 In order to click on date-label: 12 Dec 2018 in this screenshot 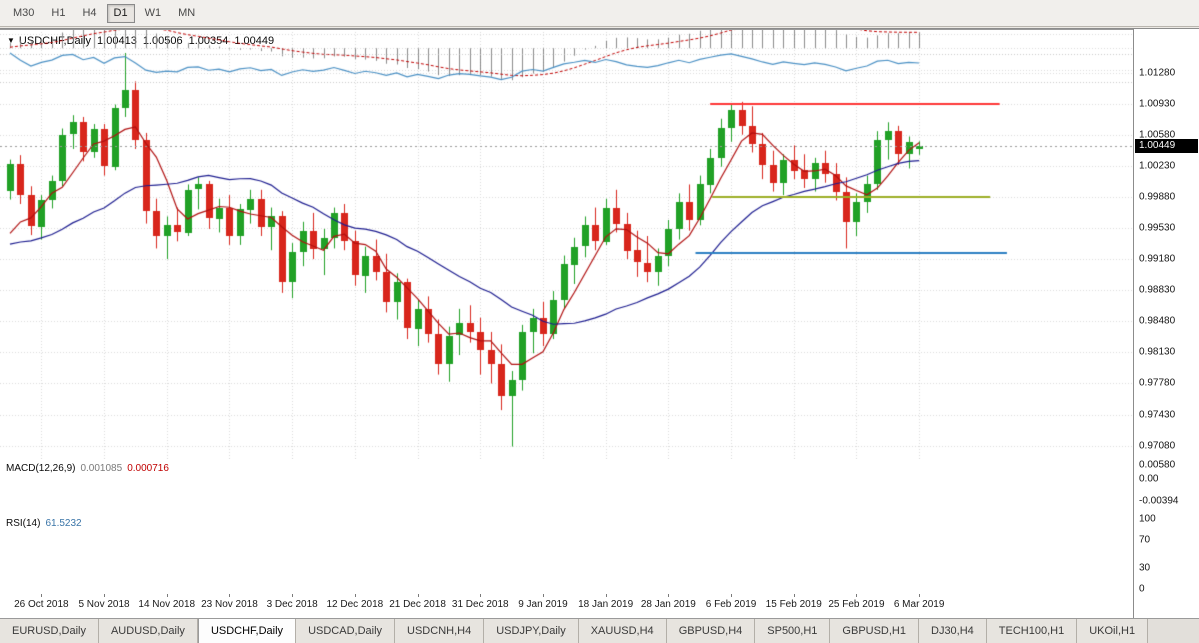, I will do `click(355, 604)`.